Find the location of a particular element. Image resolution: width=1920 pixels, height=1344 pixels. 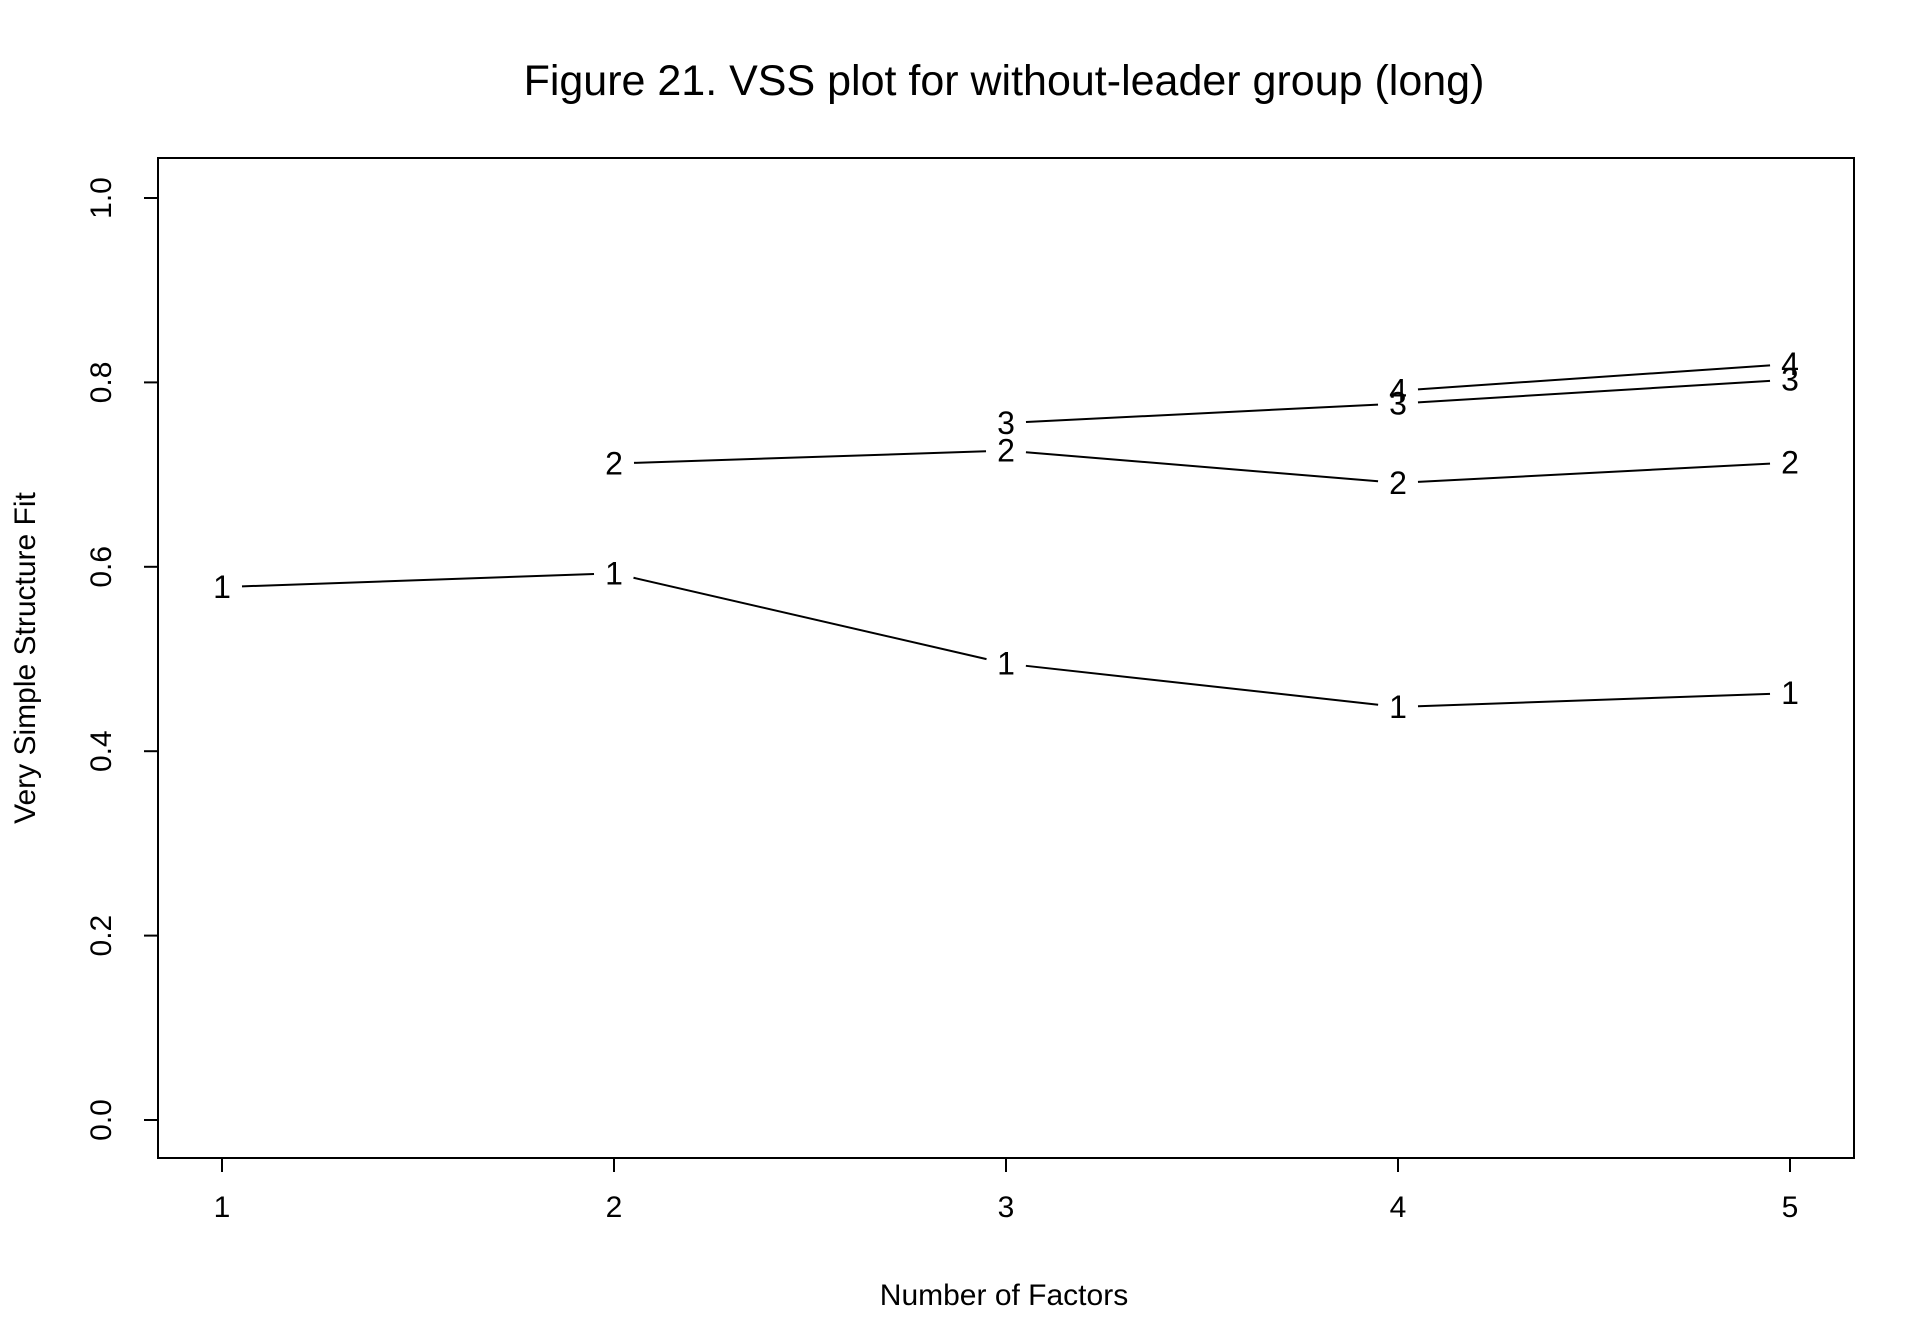

y-axis: 0.0 0.2 0.4 0.6 0.8 1.0 is located at coordinates (121, 659).